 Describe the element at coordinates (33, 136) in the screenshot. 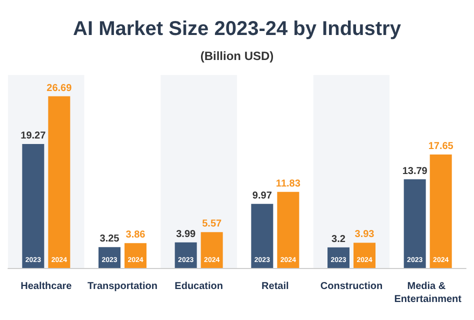

I see `data-label: 19.27` at that location.